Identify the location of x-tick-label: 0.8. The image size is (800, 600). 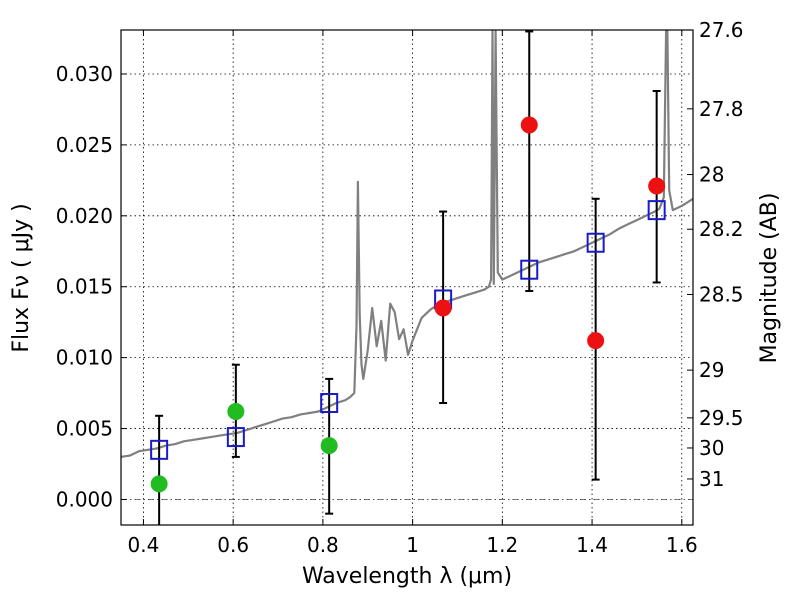
(323, 545).